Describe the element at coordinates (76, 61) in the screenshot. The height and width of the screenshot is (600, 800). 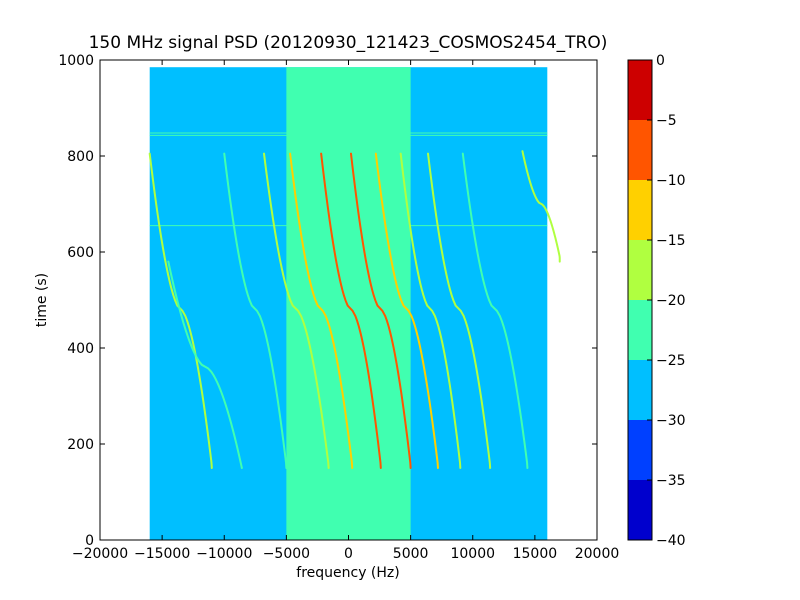
I see `y-tick-label-5: 1000` at that location.